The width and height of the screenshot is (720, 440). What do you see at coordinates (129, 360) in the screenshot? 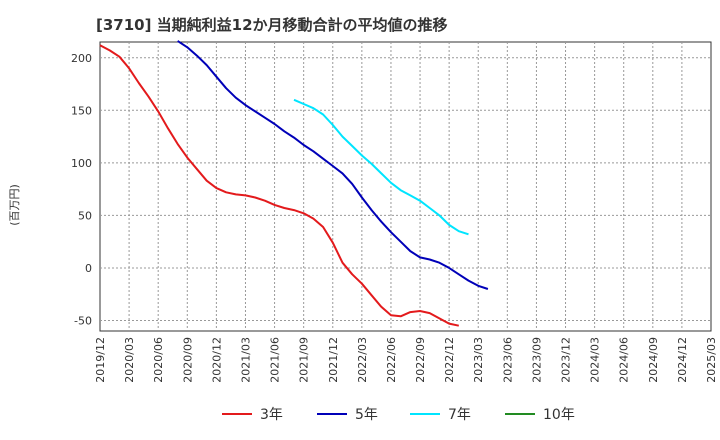
I see `x-tick-label: 2020/03` at bounding box center [129, 360].